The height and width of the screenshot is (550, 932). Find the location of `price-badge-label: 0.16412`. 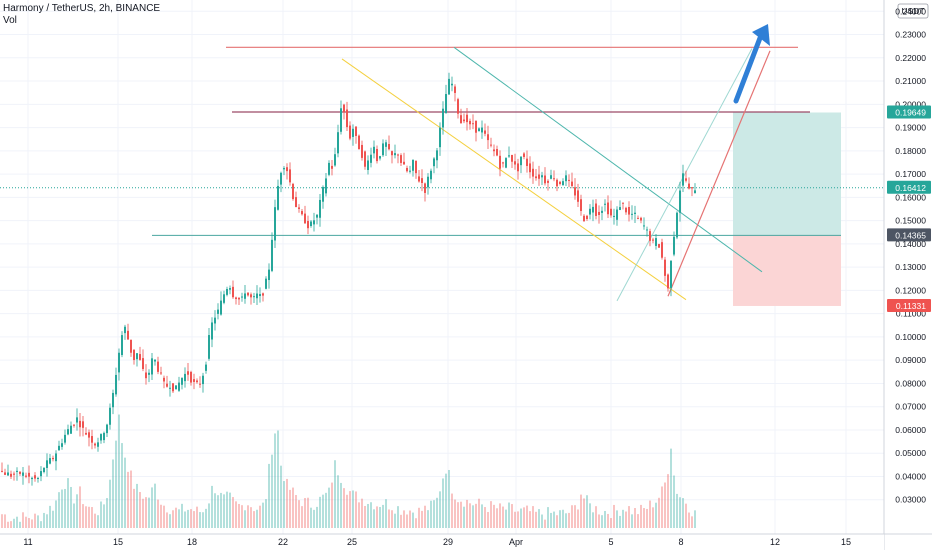

price-badge-label: 0.16412 is located at coordinates (910, 188).